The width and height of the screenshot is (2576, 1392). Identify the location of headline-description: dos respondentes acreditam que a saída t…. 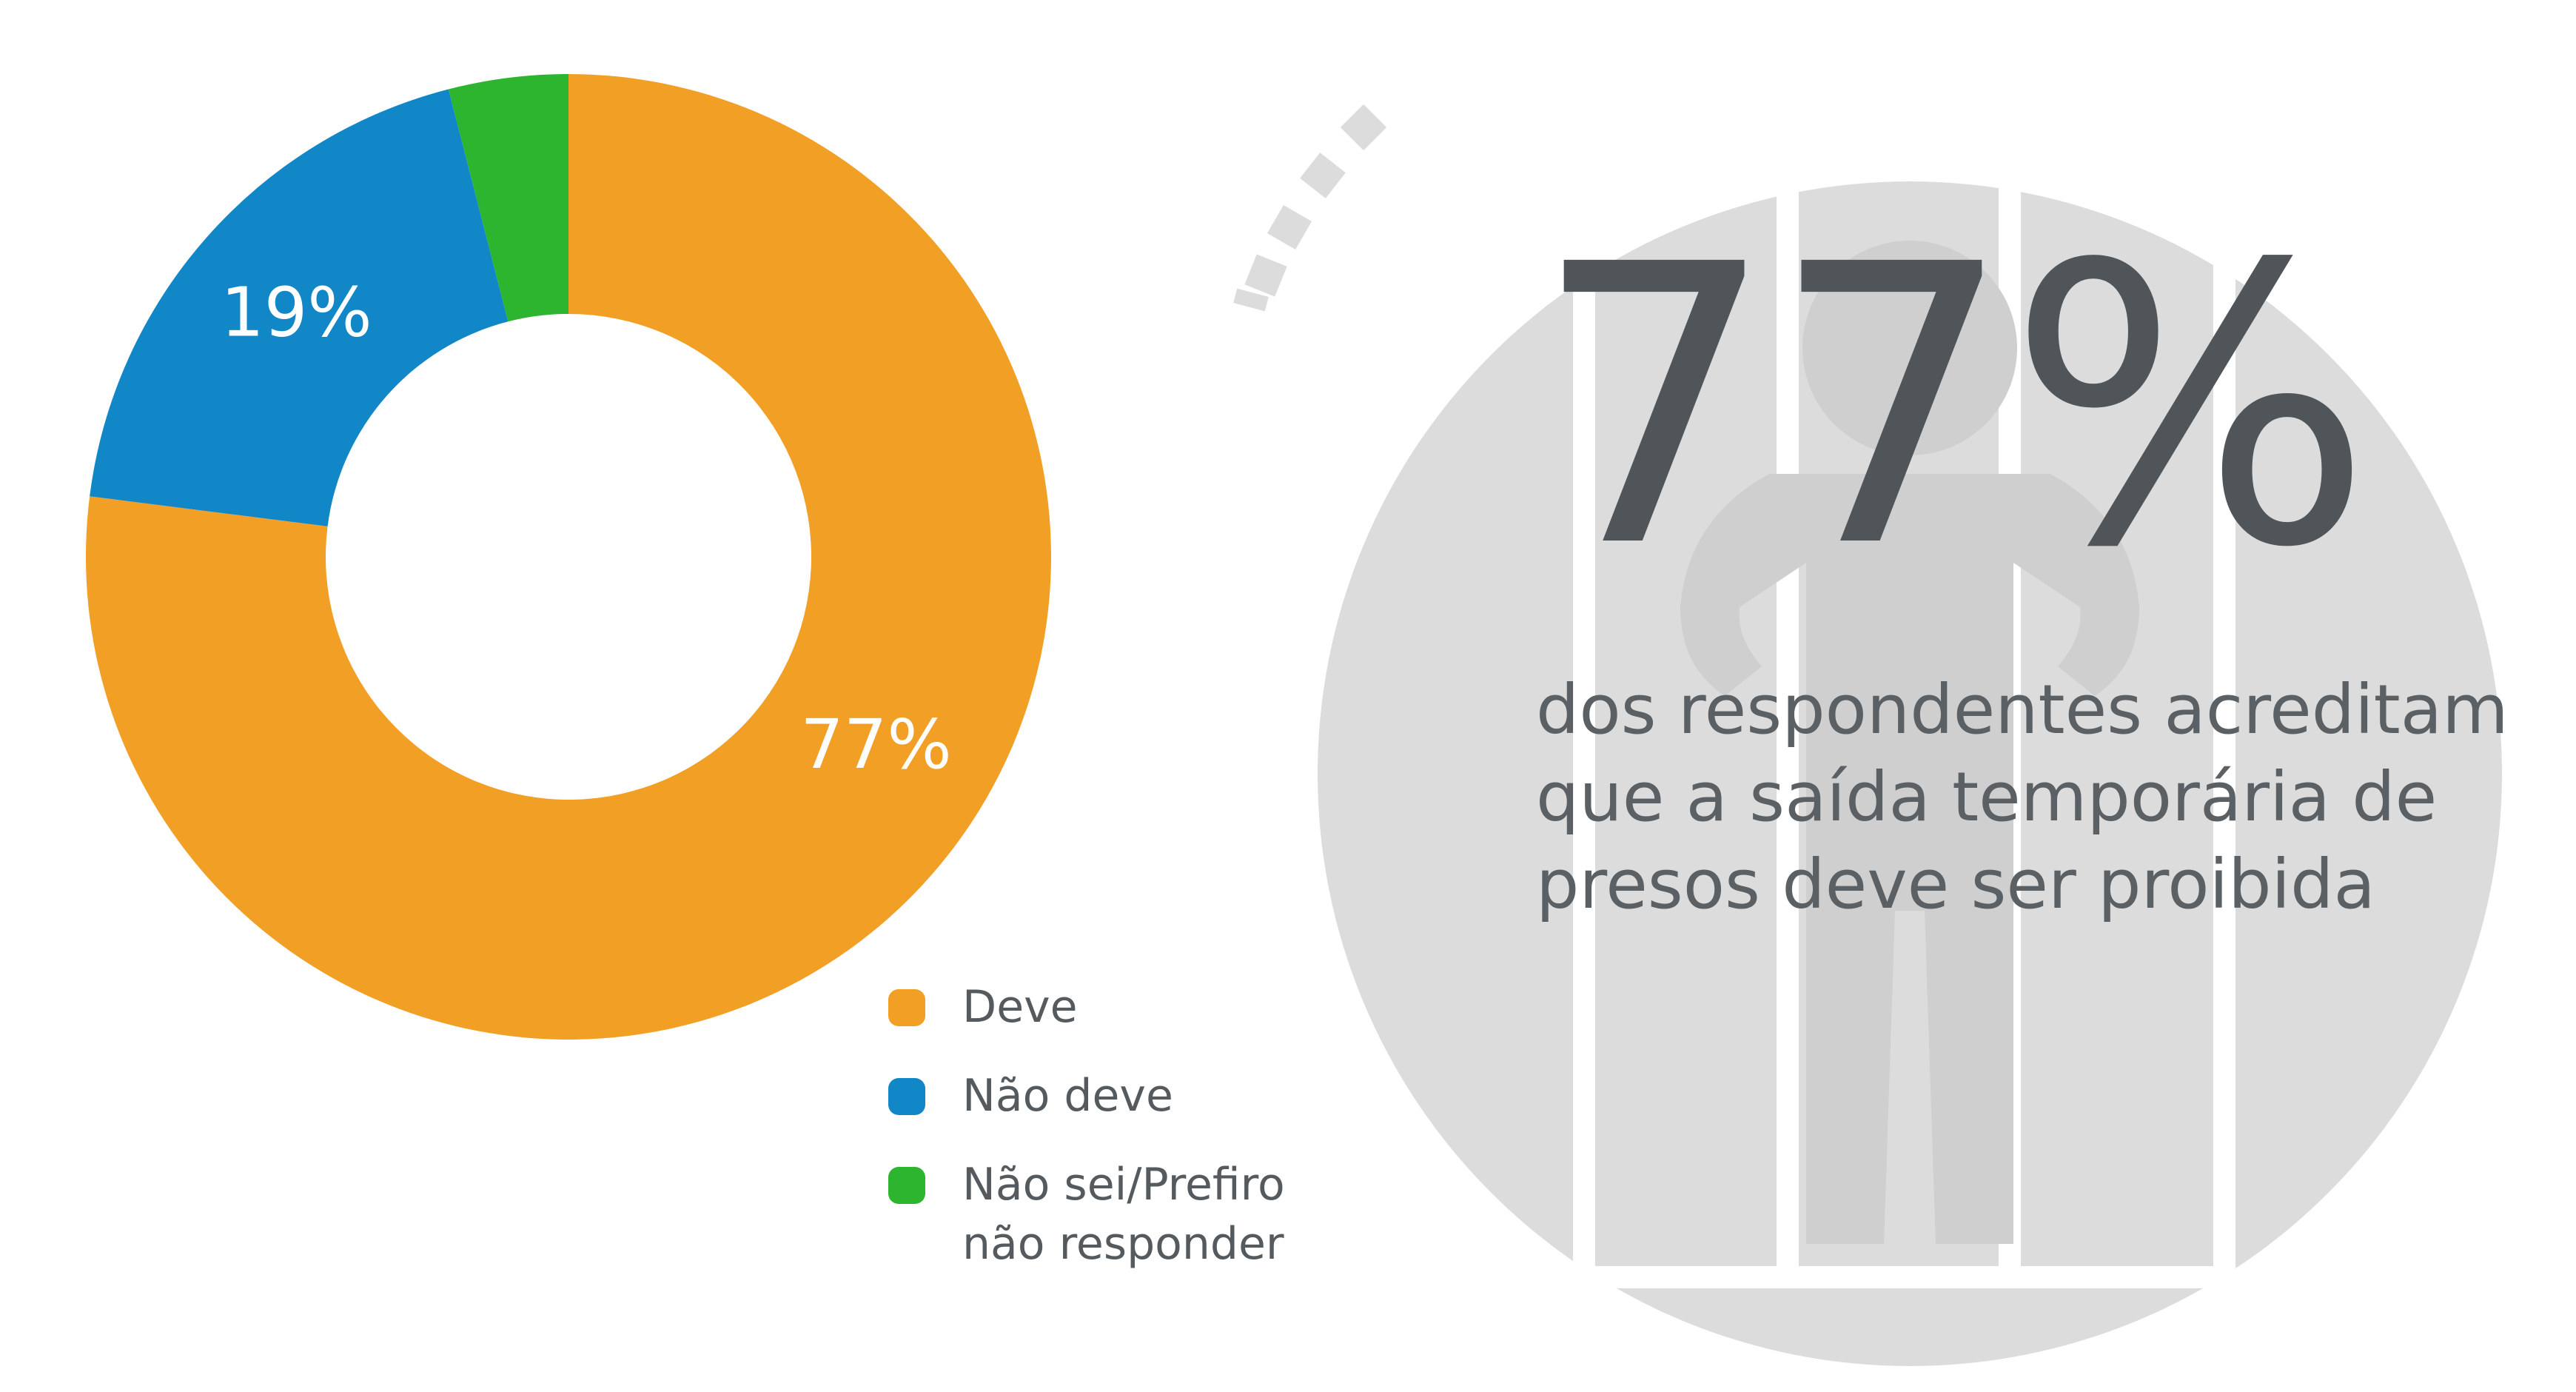
(2022, 797).